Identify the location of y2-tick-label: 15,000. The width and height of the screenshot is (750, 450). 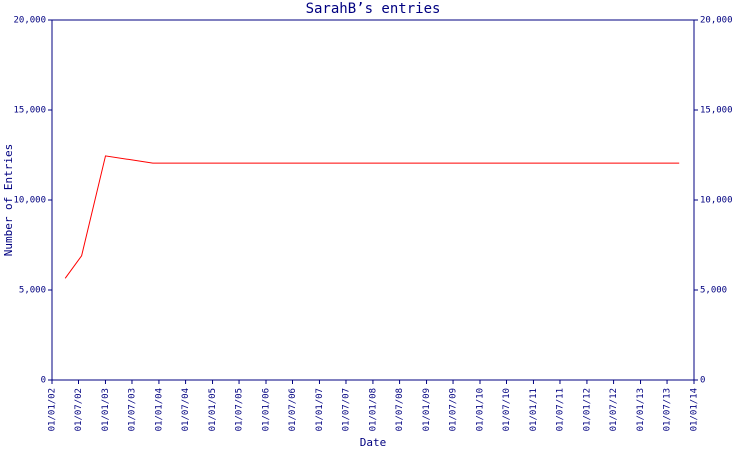
(716, 111).